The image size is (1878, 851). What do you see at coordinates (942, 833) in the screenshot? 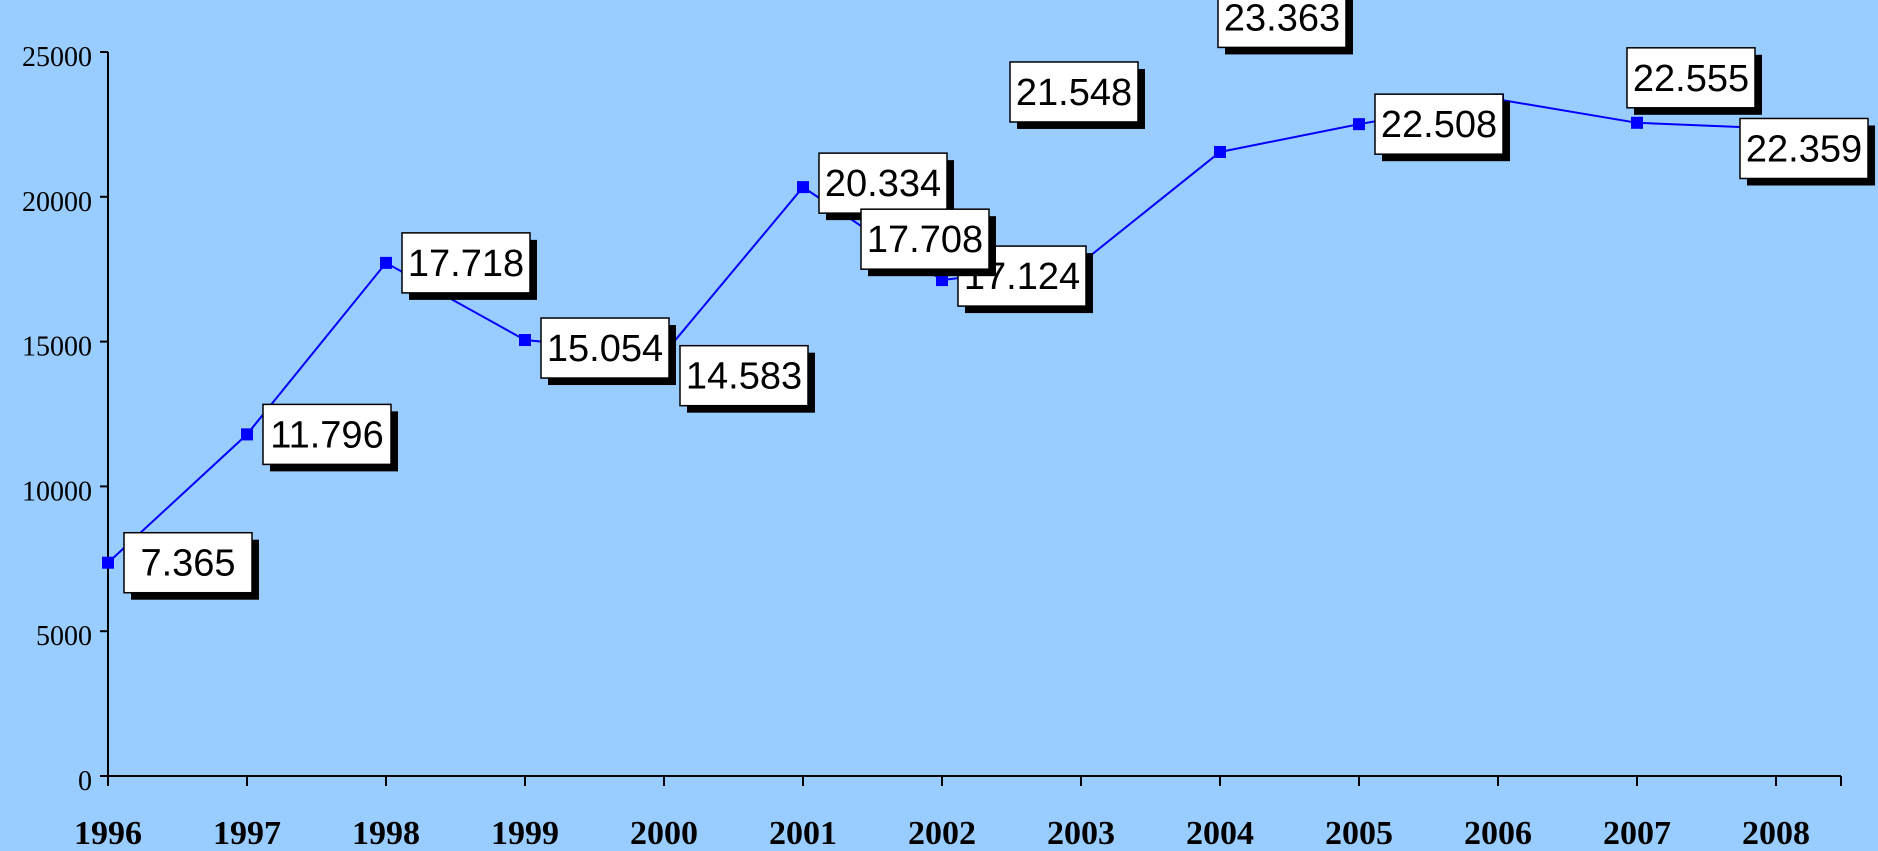
I see `x-tick-label: 2002` at bounding box center [942, 833].